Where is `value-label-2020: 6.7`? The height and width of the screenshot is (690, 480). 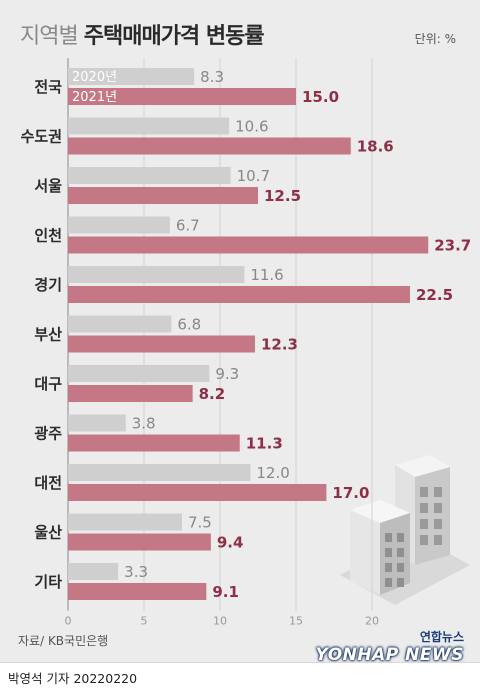 value-label-2020: 6.7 is located at coordinates (188, 226).